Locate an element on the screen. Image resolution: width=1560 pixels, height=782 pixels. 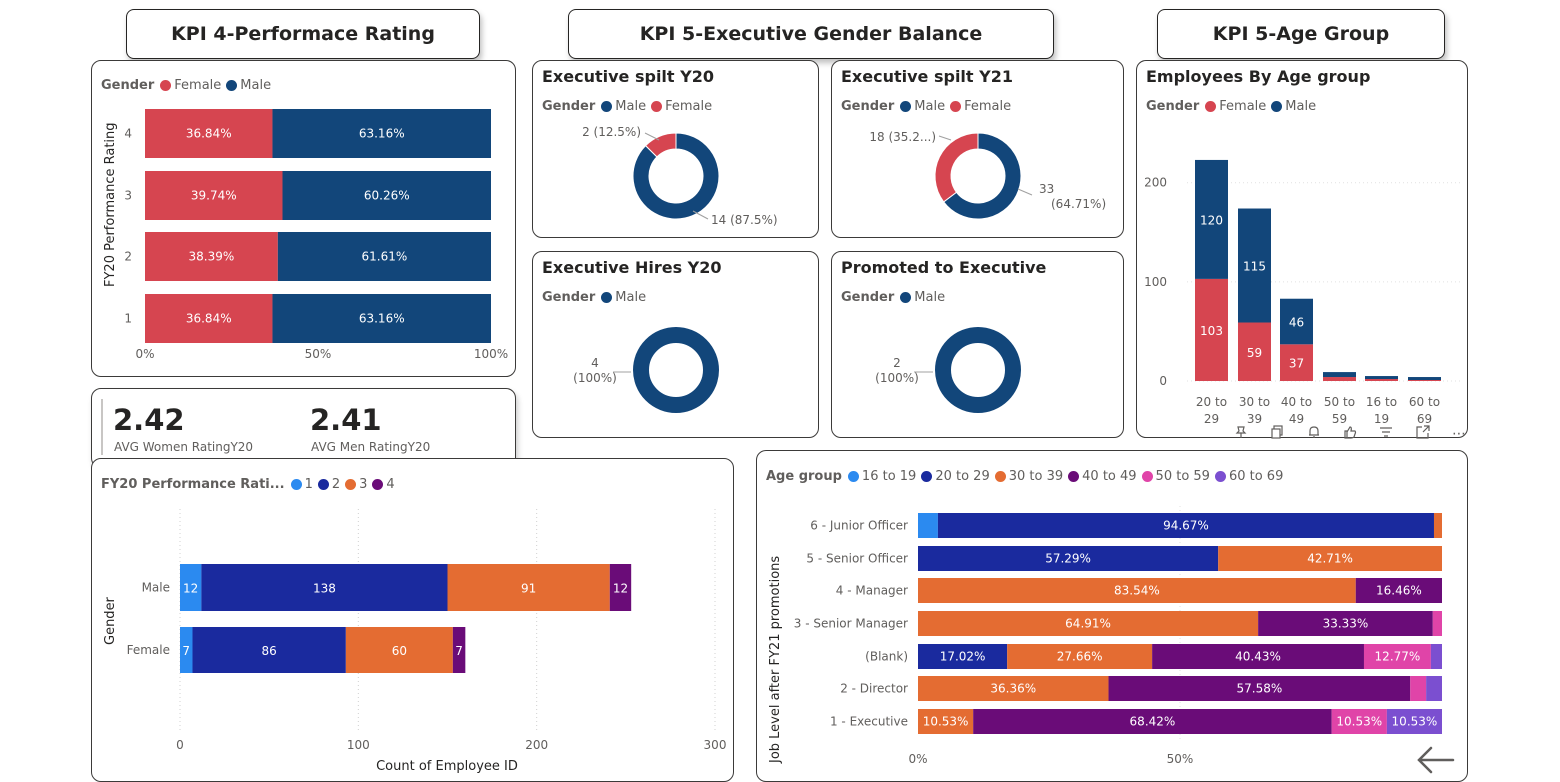
copy-icon is located at coordinates (1277, 434).